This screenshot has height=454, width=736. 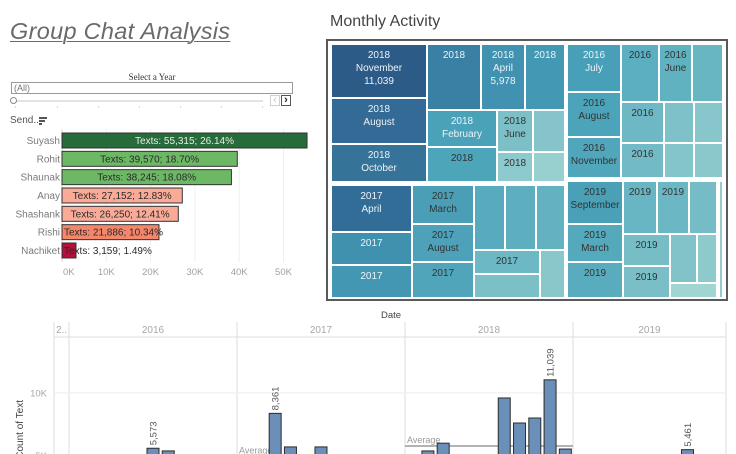 What do you see at coordinates (515, 131) in the screenshot?
I see `treemap-tile: 2018 June` at bounding box center [515, 131].